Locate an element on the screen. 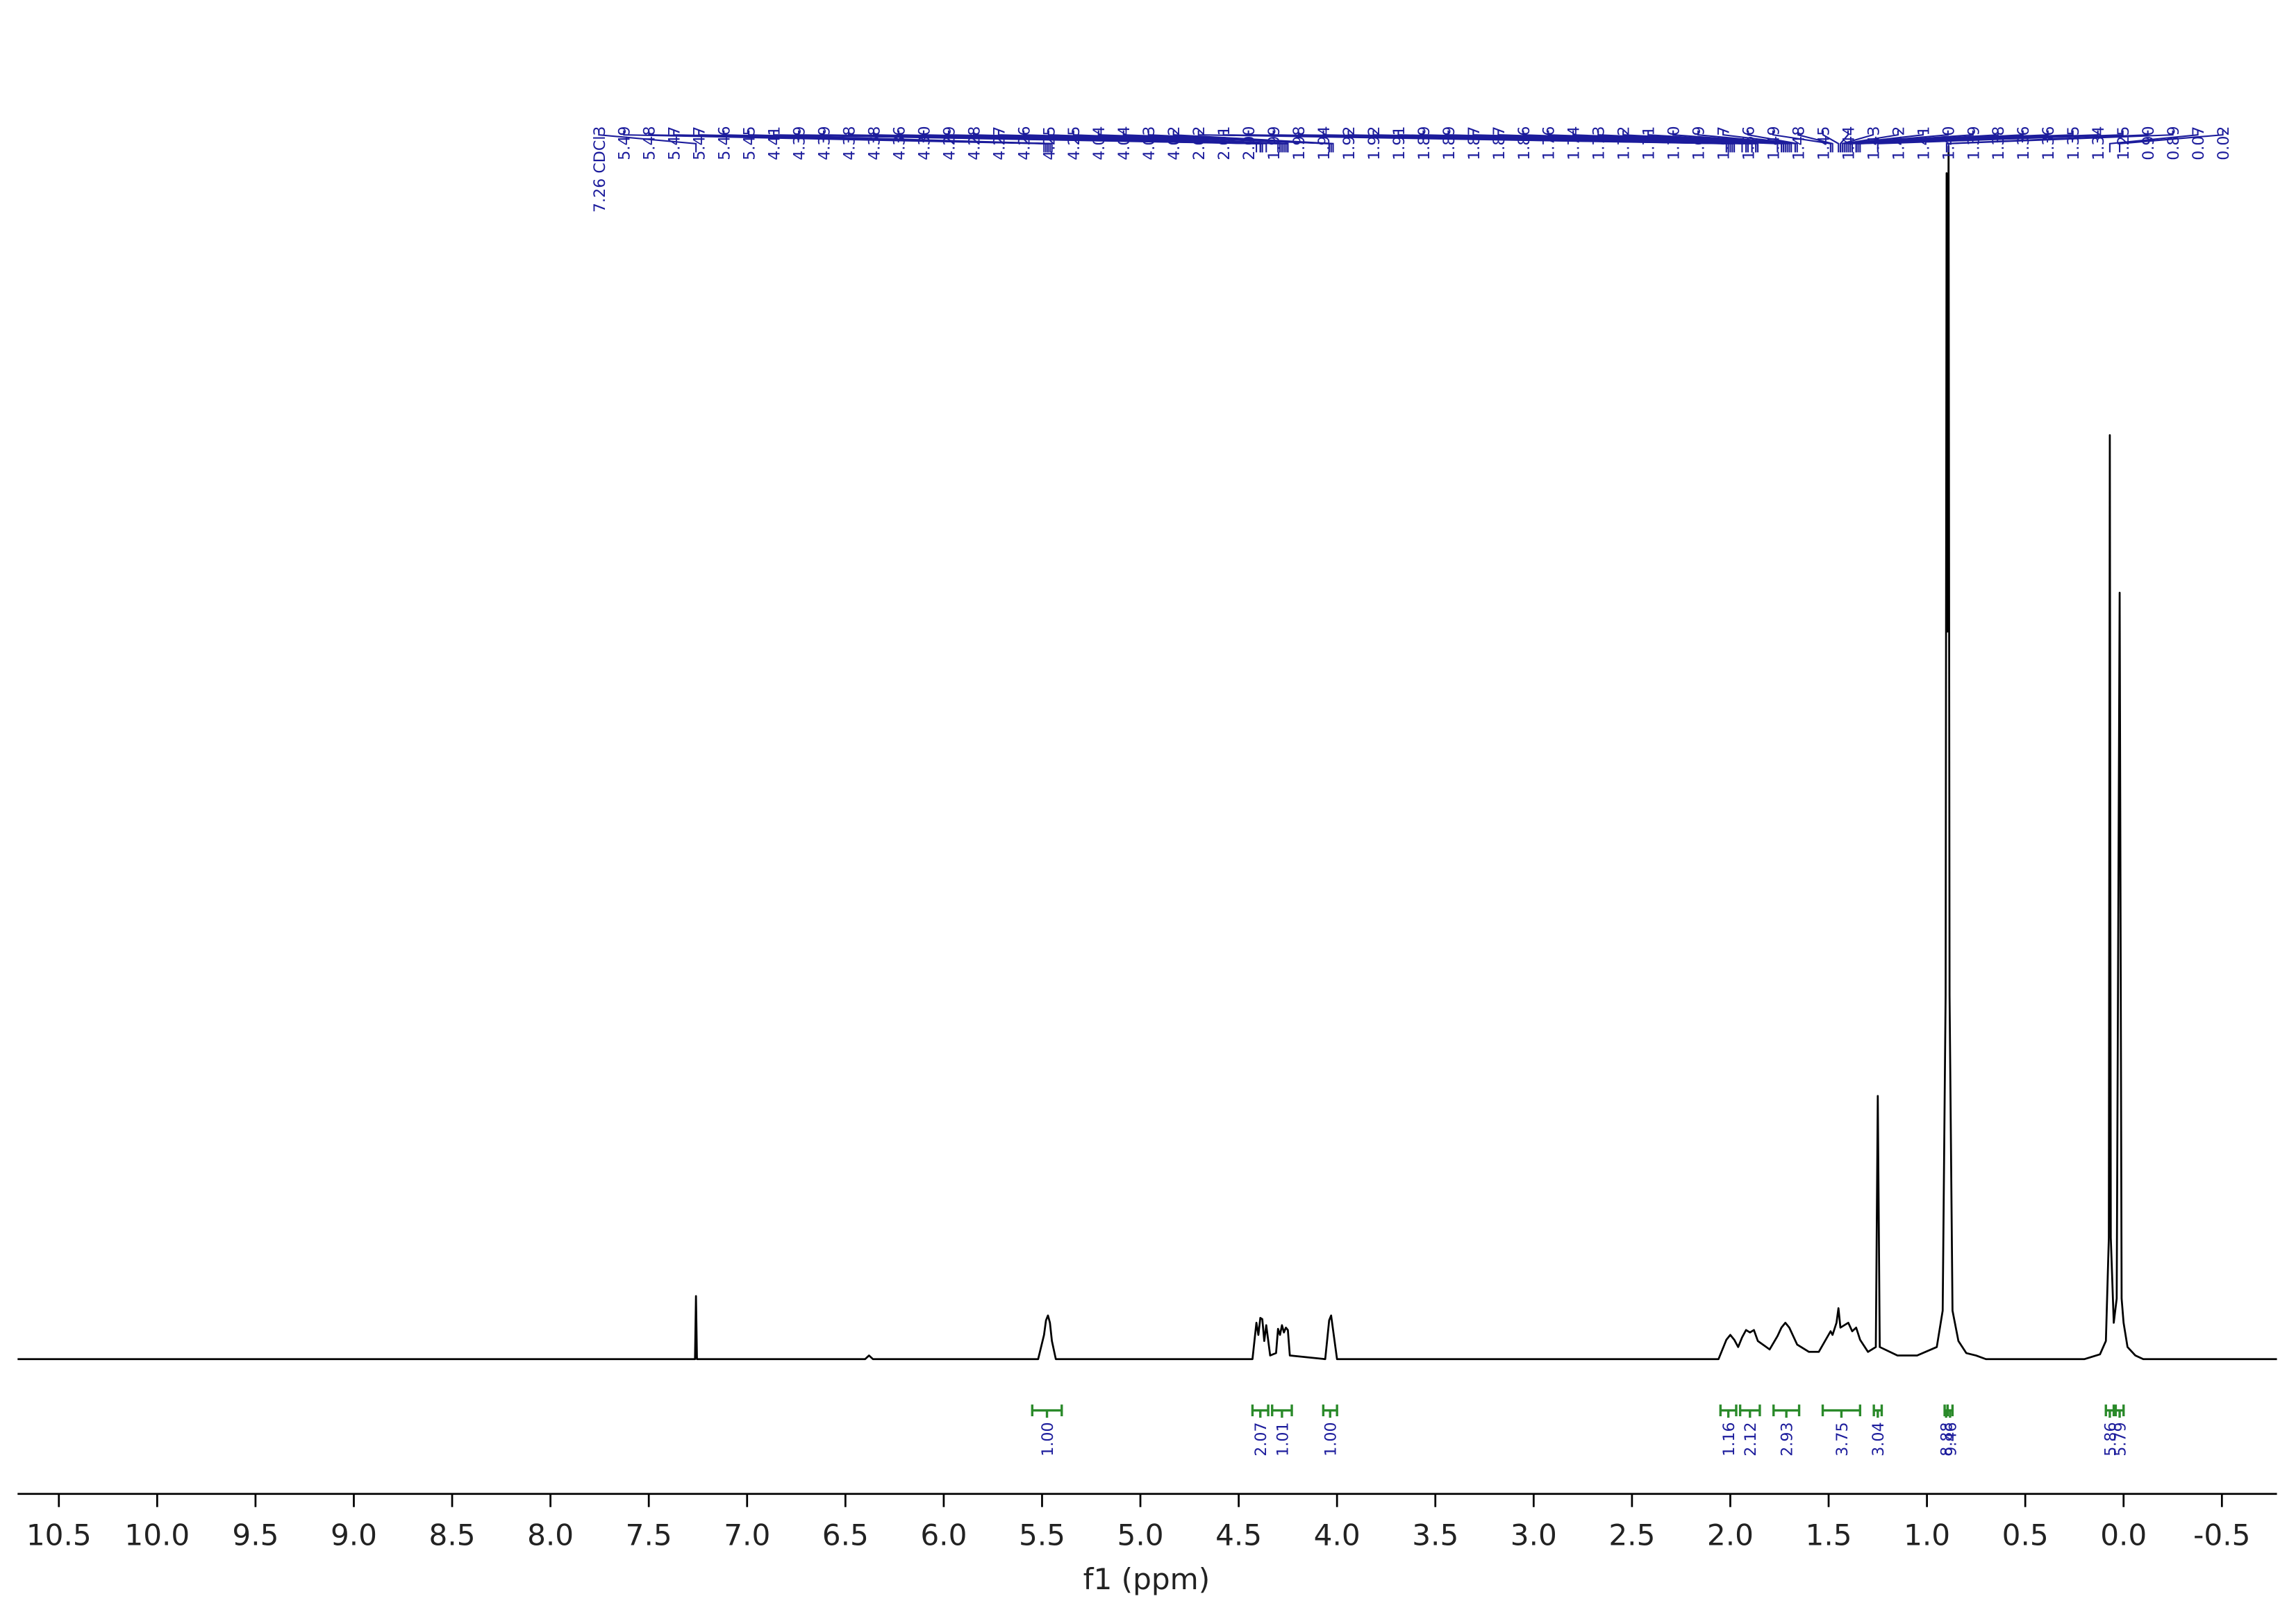 This screenshot has height=1617, width=2296. integral-label: 5.86 is located at coordinates (2111, 1439).